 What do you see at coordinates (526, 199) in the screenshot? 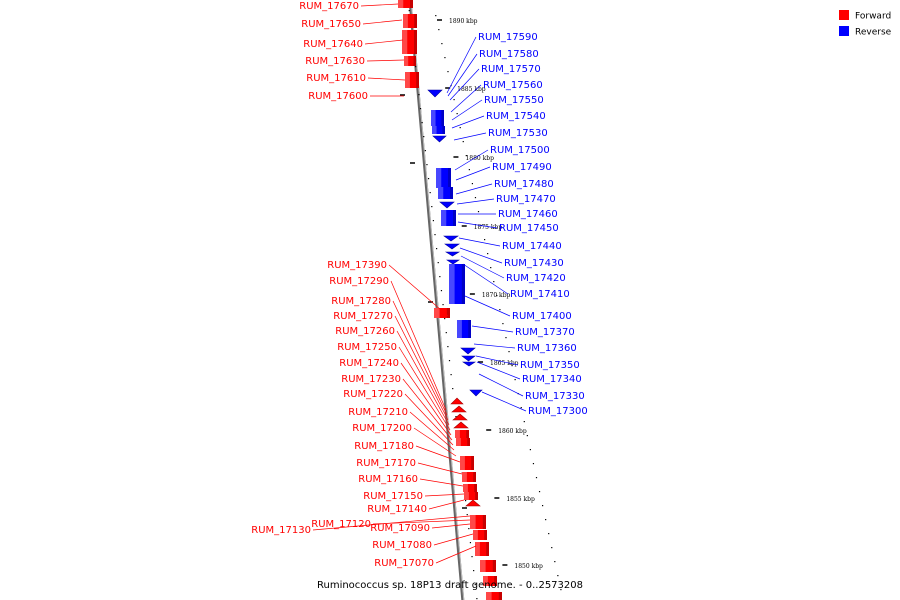
I see `gene-label: RUM_17470` at bounding box center [526, 199].